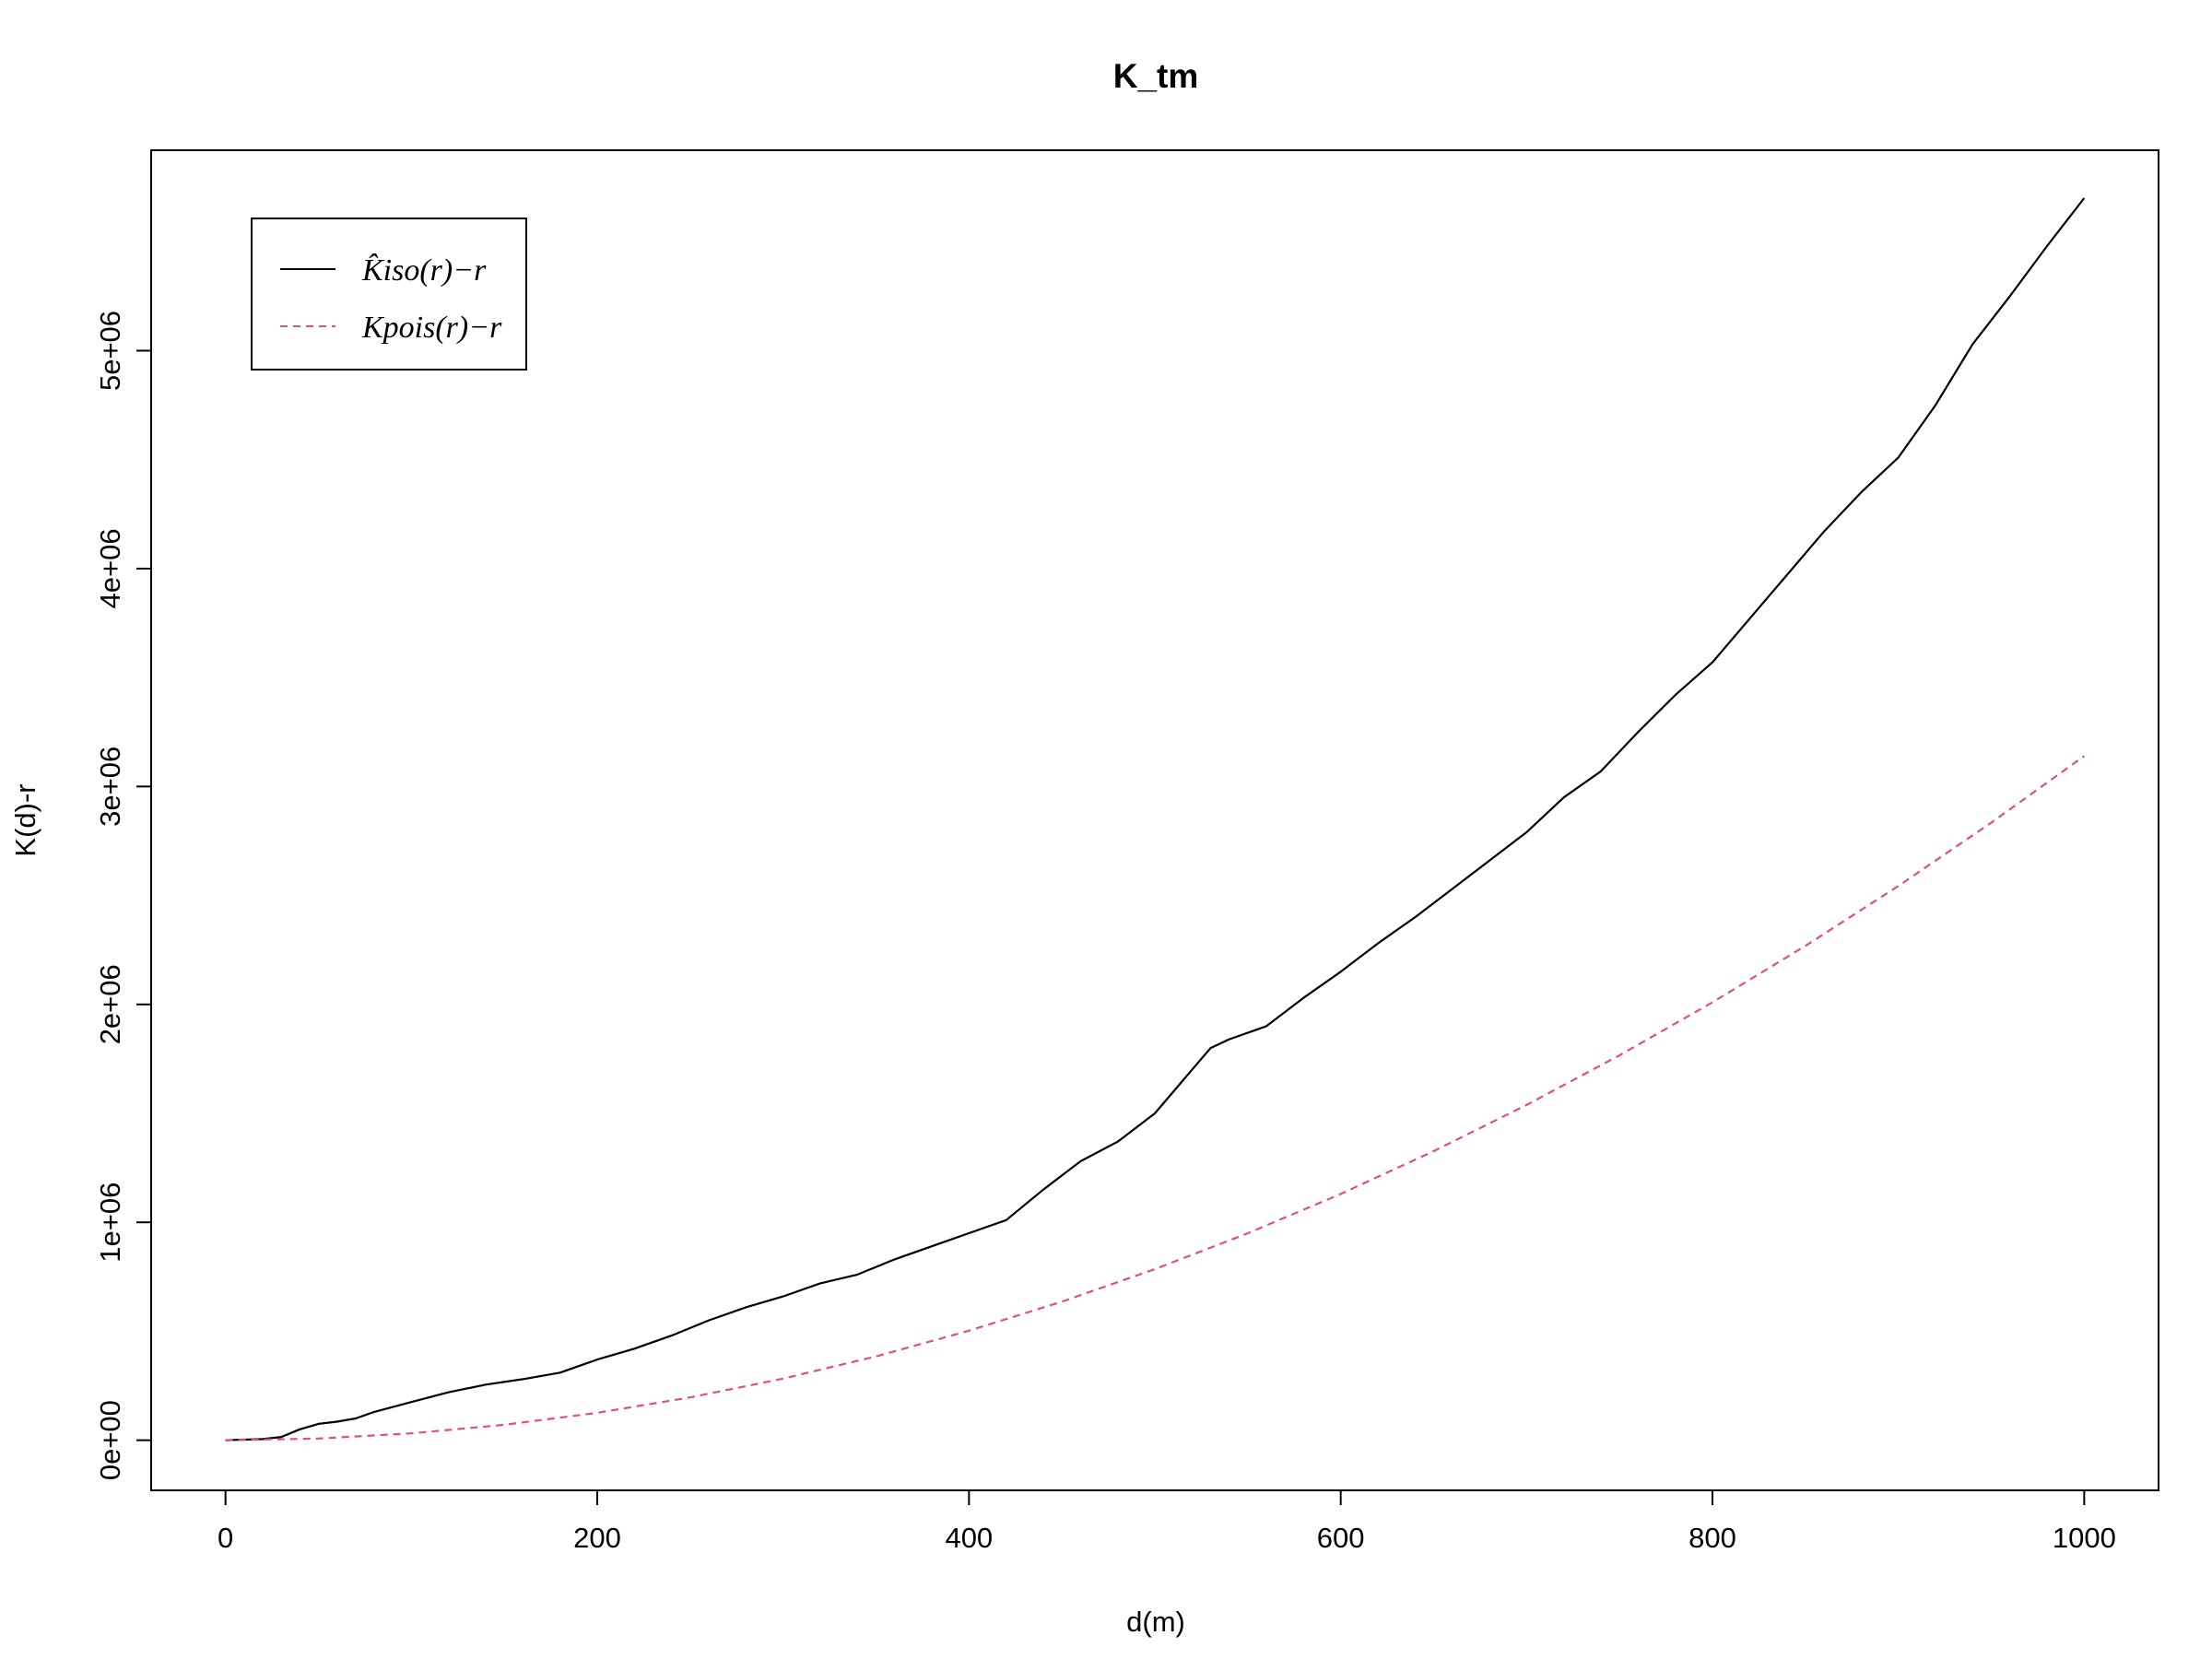 This screenshot has width=2212, height=1659. Describe the element at coordinates (1712, 1538) in the screenshot. I see `x-tick-label: 800` at that location.